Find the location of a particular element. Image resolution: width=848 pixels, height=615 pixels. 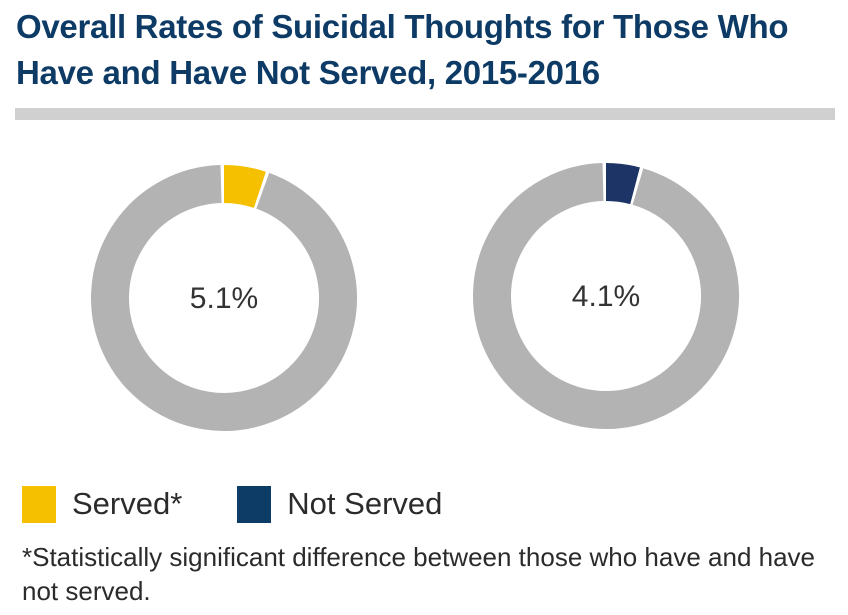

legend-label-served: Served* is located at coordinates (127, 503).